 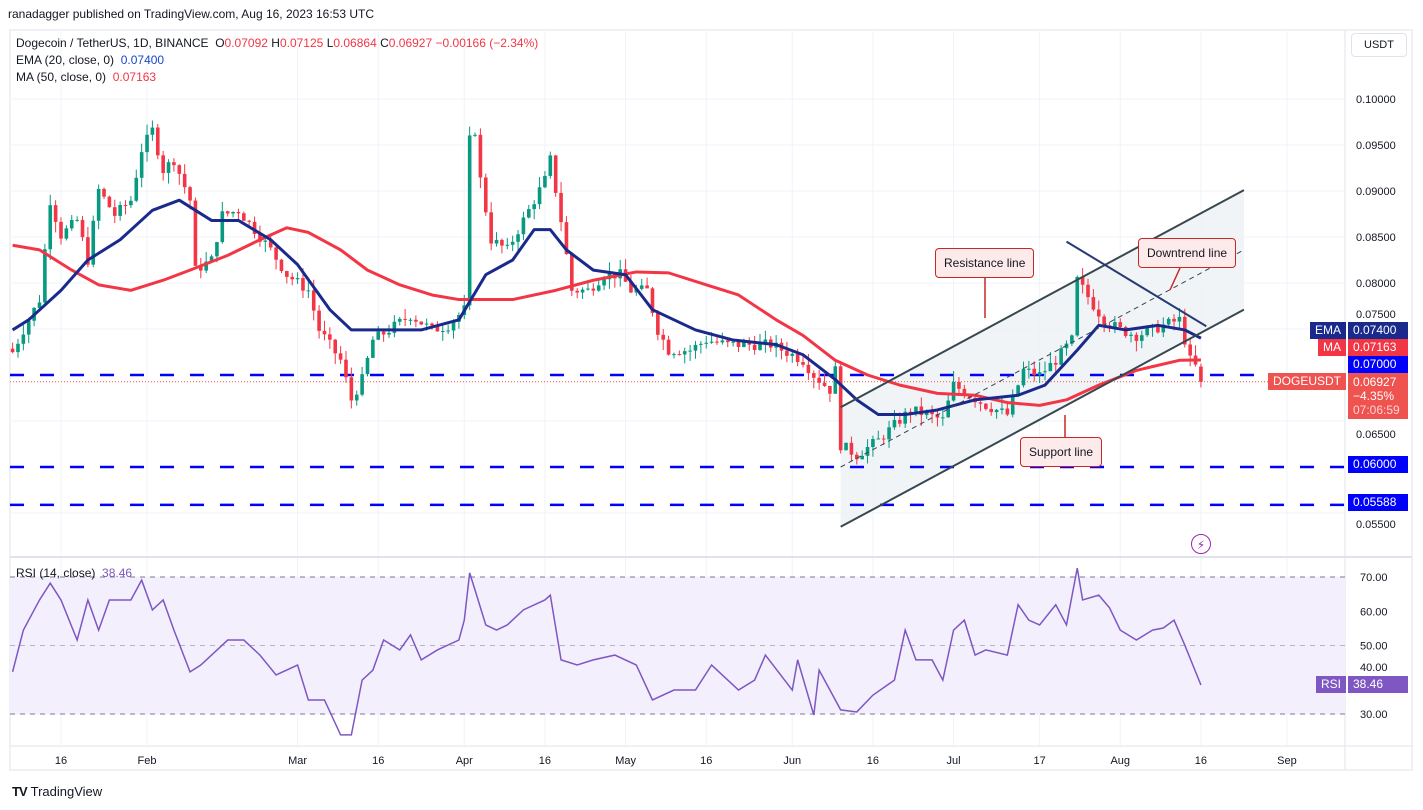 What do you see at coordinates (487, 43) in the screenshot?
I see `change-value: −0.00166 (−2.34%)` at bounding box center [487, 43].